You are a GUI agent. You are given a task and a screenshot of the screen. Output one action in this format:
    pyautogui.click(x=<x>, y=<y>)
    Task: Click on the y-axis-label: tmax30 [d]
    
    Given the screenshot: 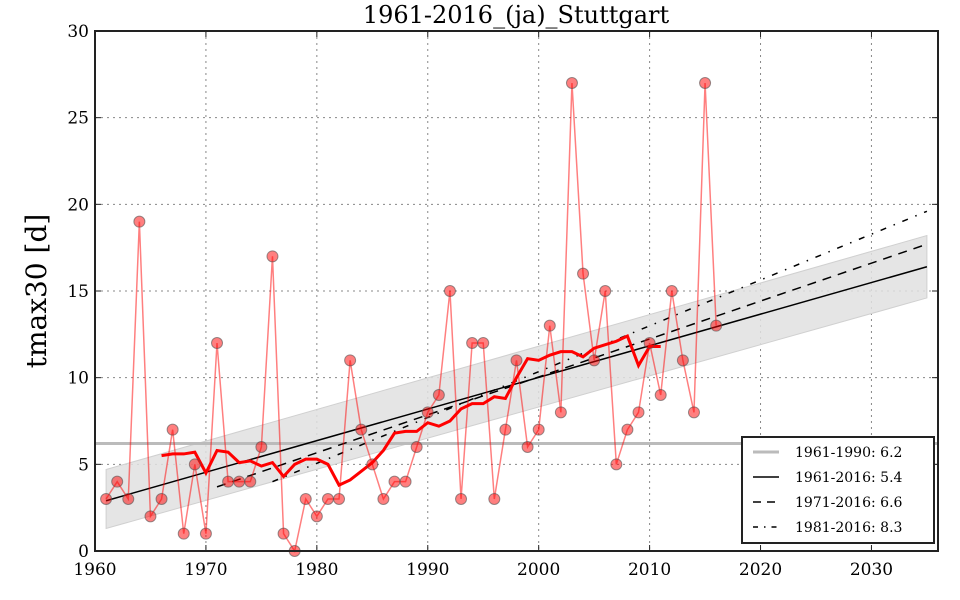 What is the action you would take?
    pyautogui.click(x=36, y=291)
    